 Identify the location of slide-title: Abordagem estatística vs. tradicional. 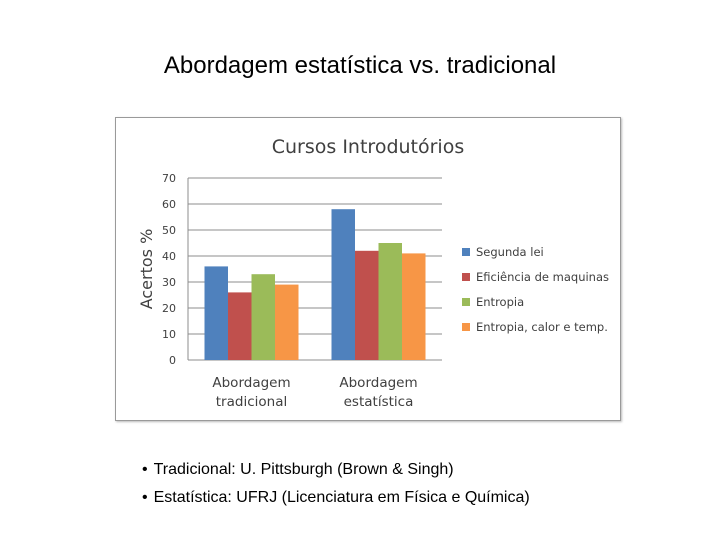
(360, 65).